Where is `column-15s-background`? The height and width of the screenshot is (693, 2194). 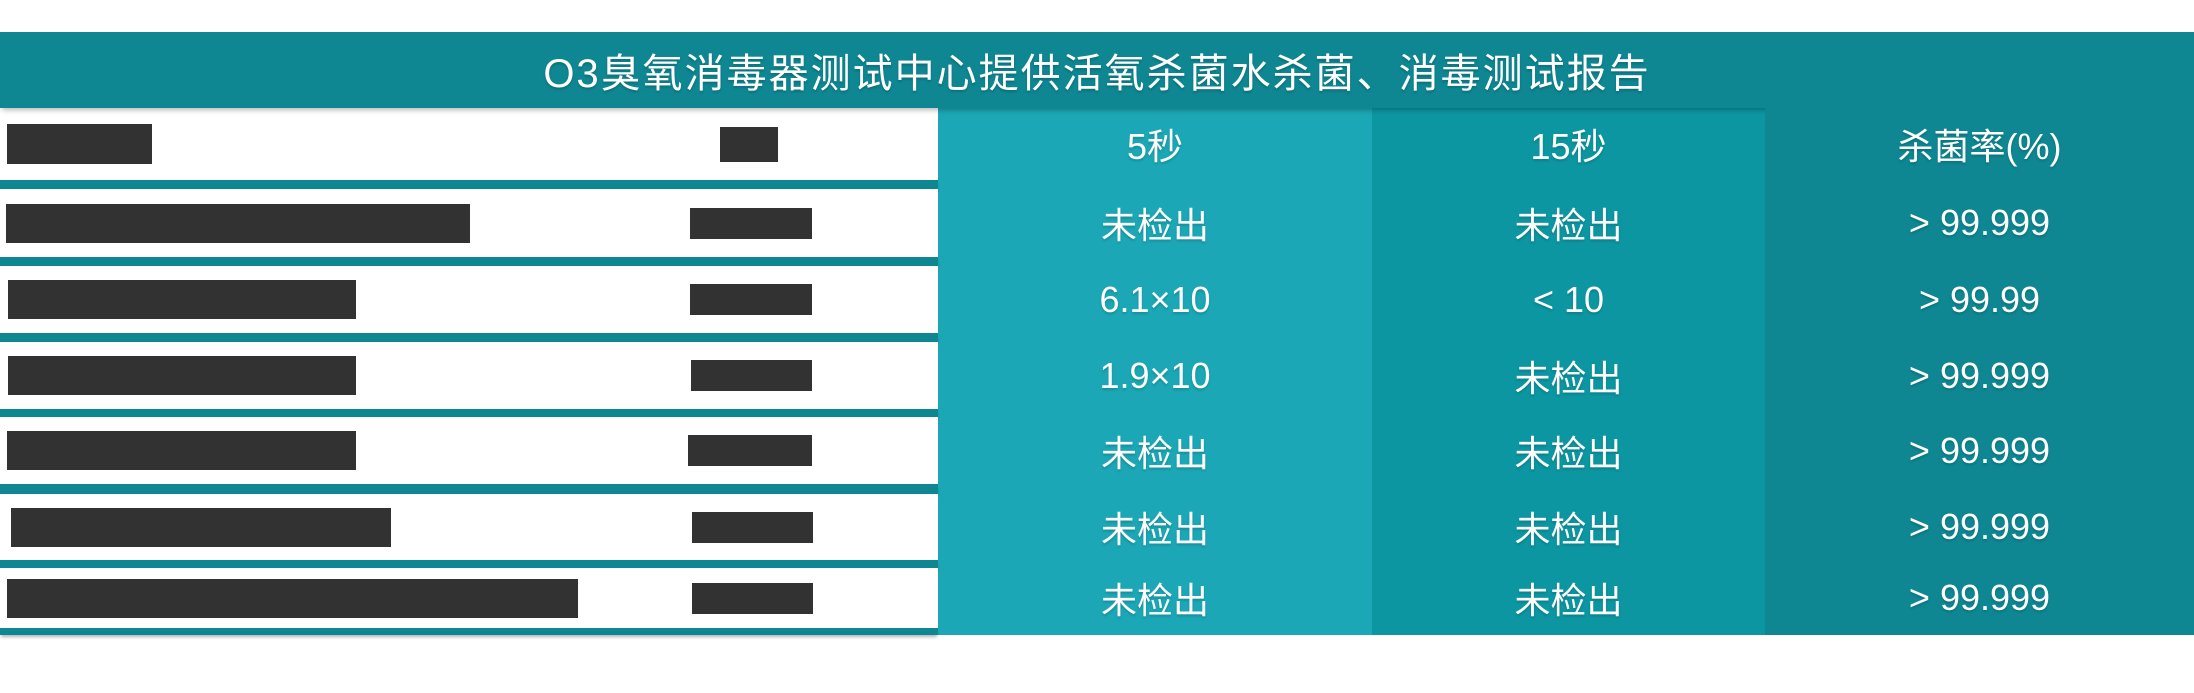
column-15s-background is located at coordinates (1568, 371).